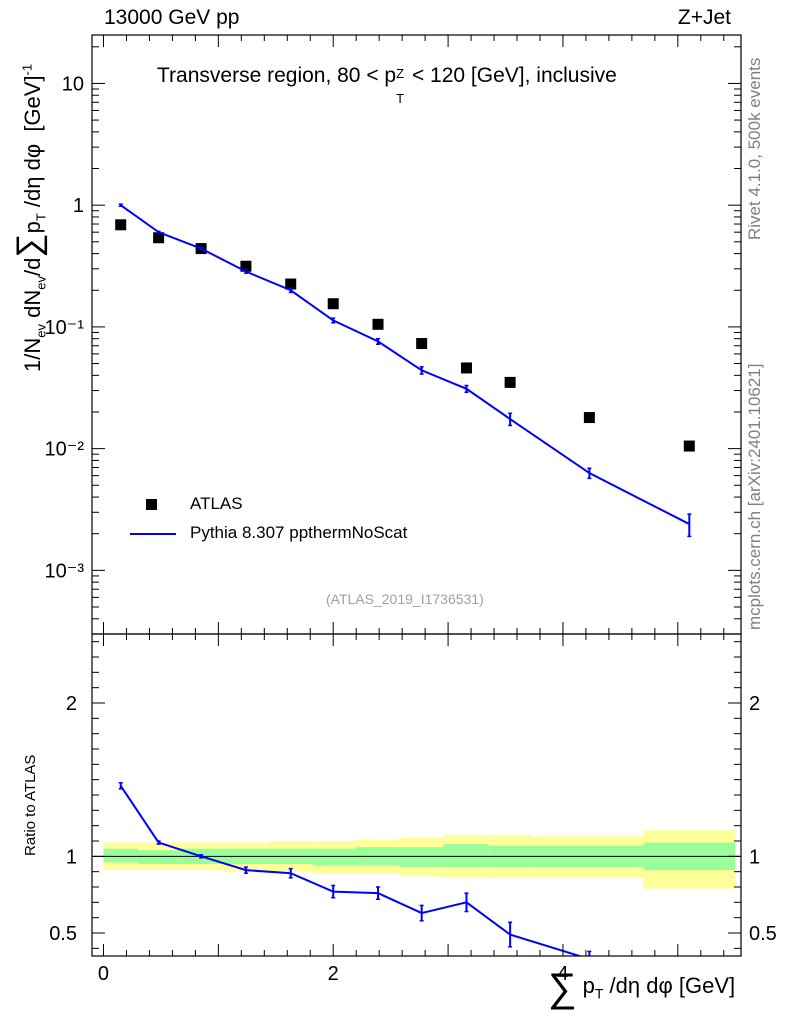 The height and width of the screenshot is (1024, 786). What do you see at coordinates (754, 704) in the screenshot?
I see `ratio-ytick-label-right: 2` at bounding box center [754, 704].